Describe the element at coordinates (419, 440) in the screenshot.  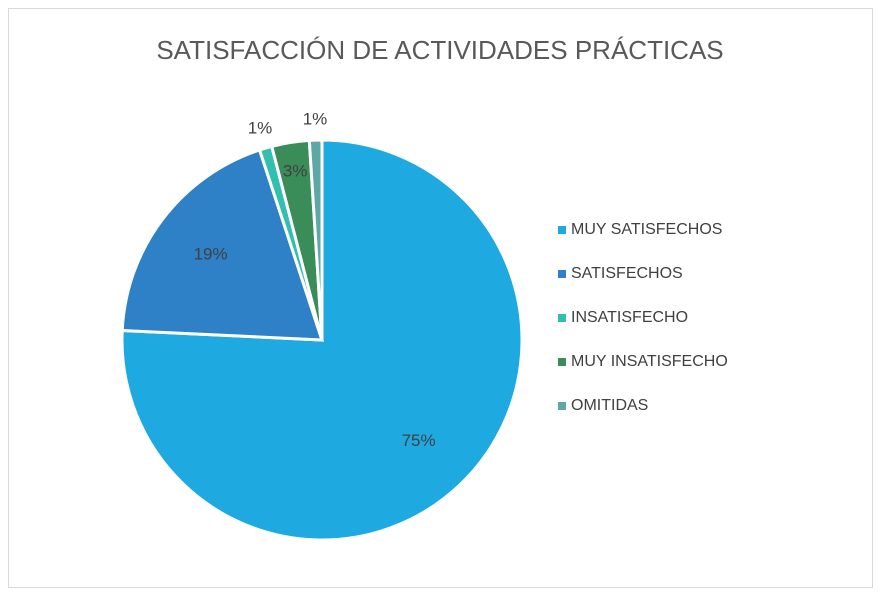
I see `data-label: 75%` at that location.